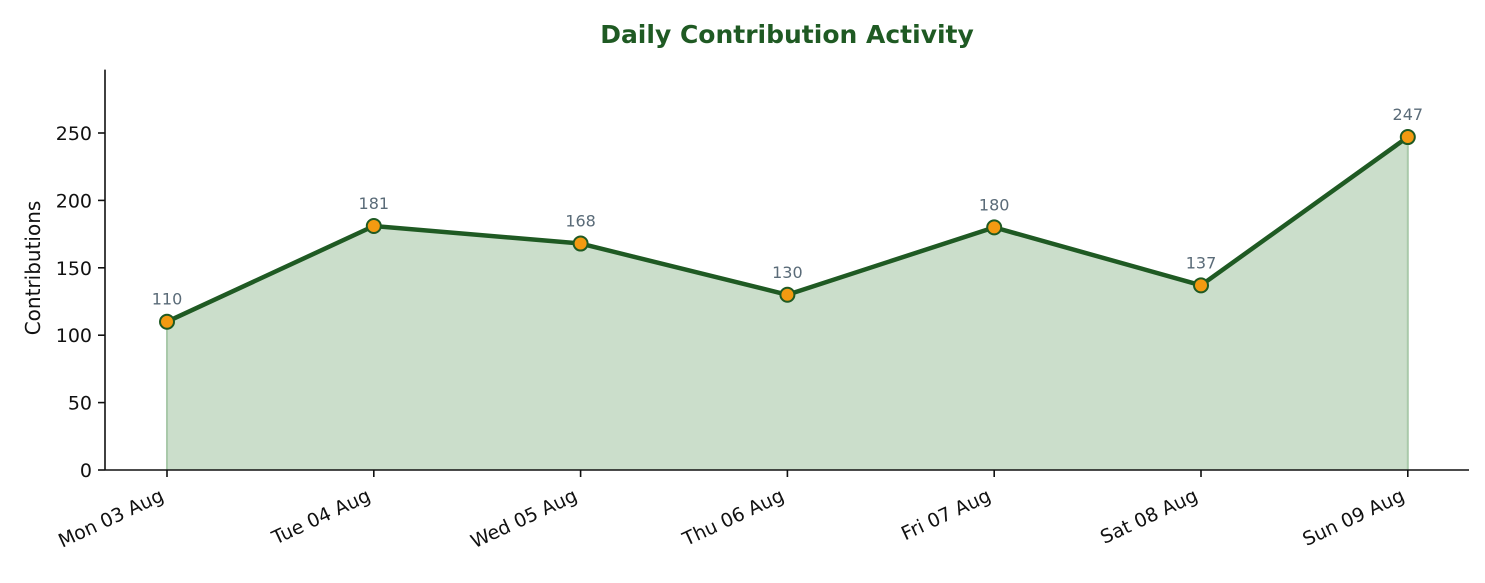 Image resolution: width=1485 pixels, height=583 pixels. Describe the element at coordinates (74, 336) in the screenshot. I see `y-tick-label: 100` at that location.